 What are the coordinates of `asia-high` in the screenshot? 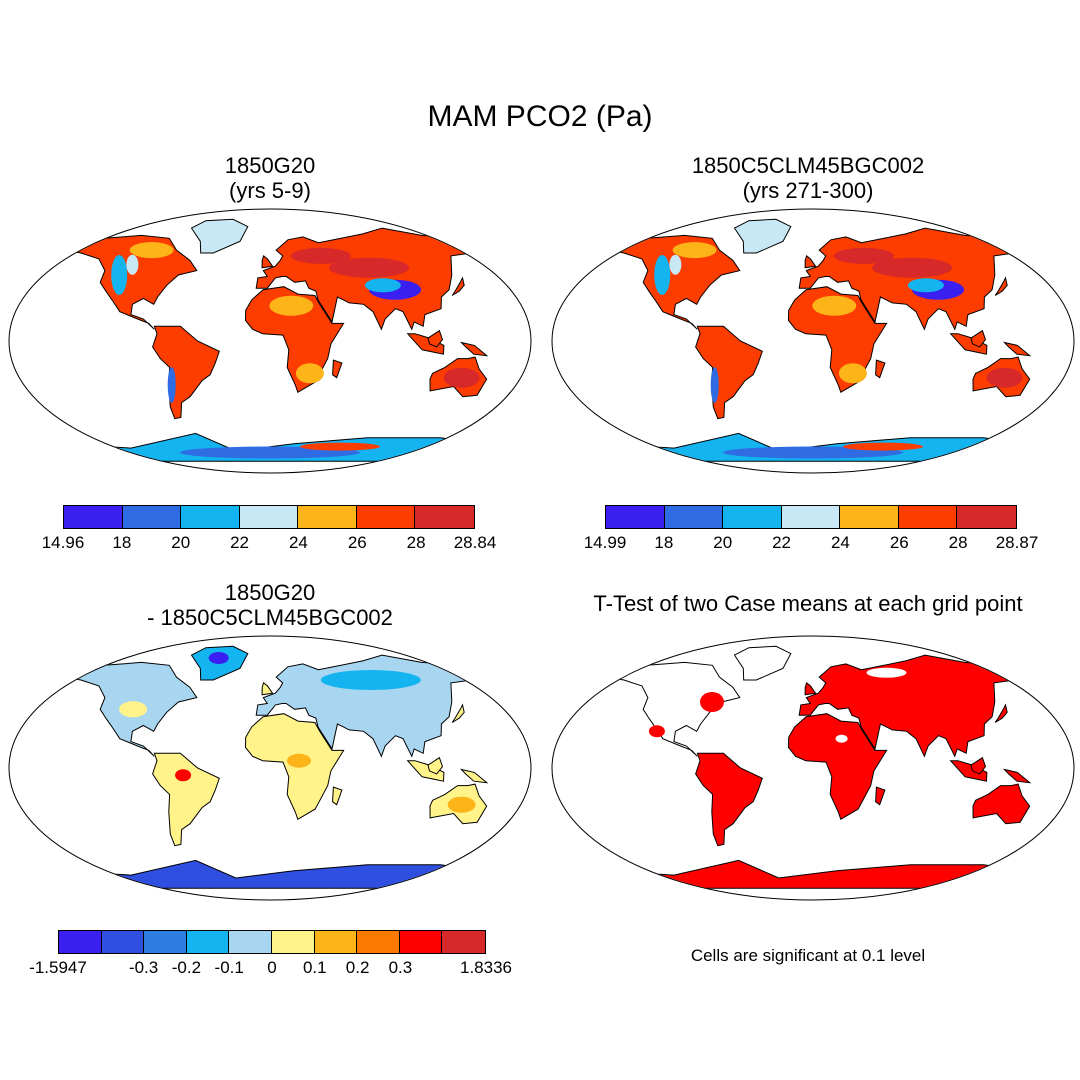 It's located at (369, 267).